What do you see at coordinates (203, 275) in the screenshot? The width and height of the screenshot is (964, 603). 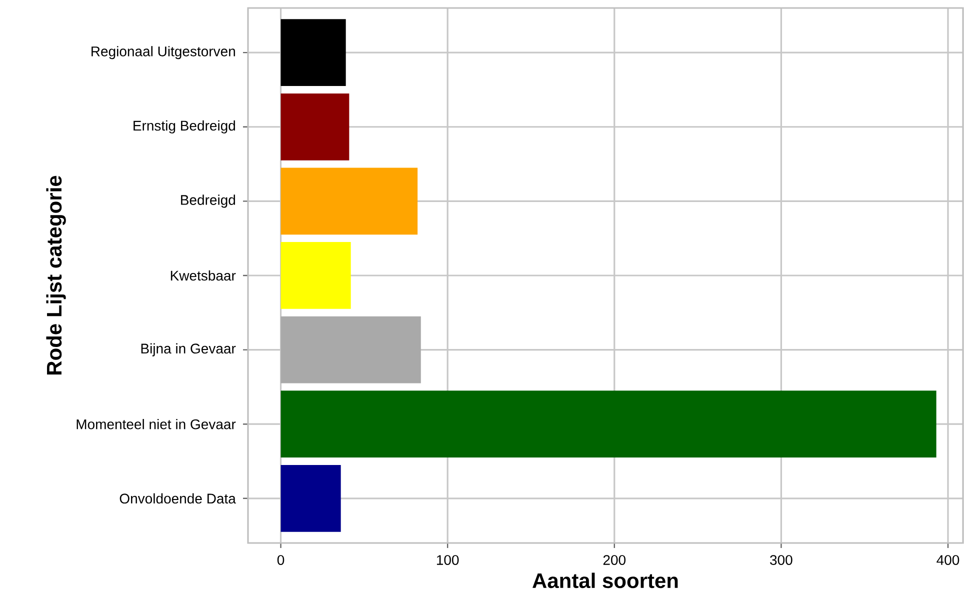 I see `y-tick-label: Kwetsbaar` at bounding box center [203, 275].